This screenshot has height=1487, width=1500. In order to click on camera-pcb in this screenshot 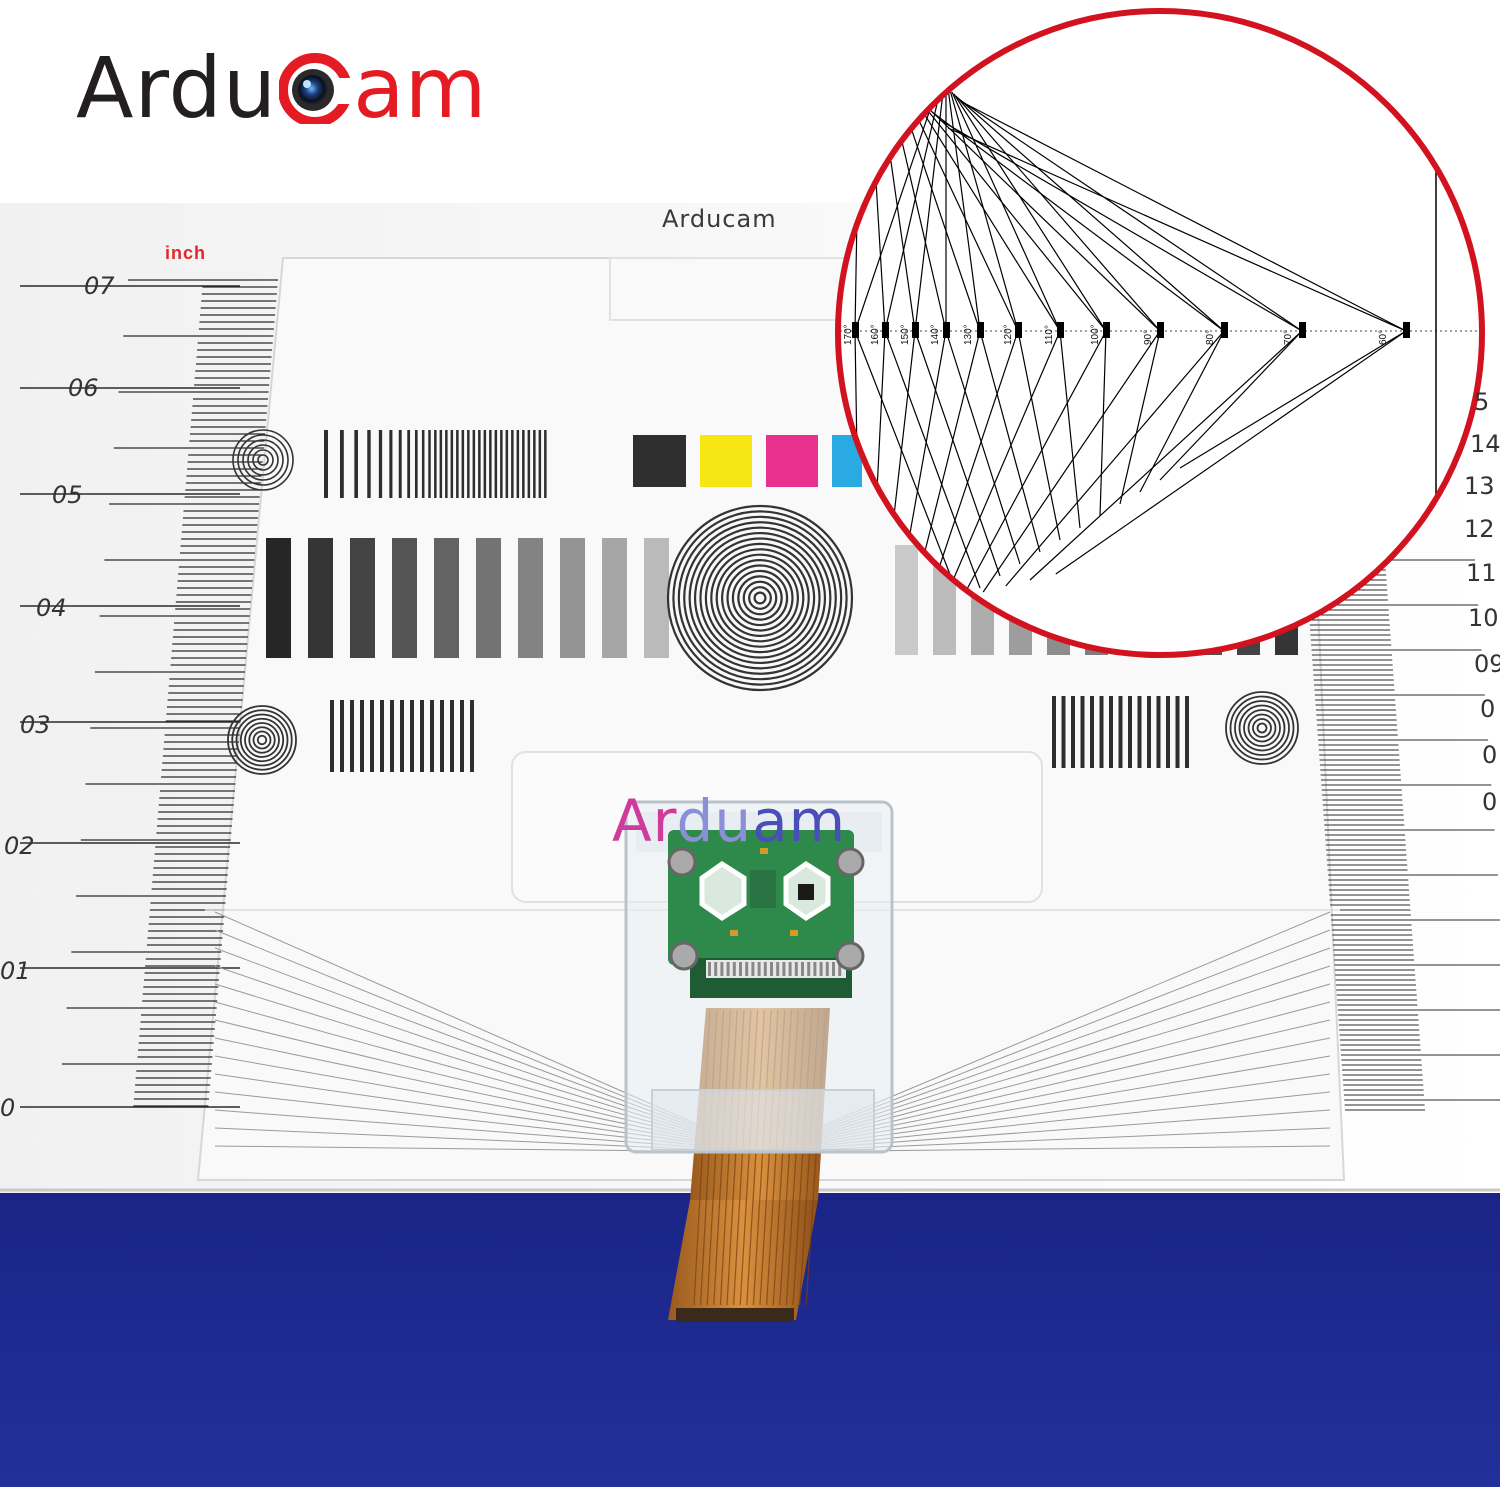, I will do `click(761, 914)`.